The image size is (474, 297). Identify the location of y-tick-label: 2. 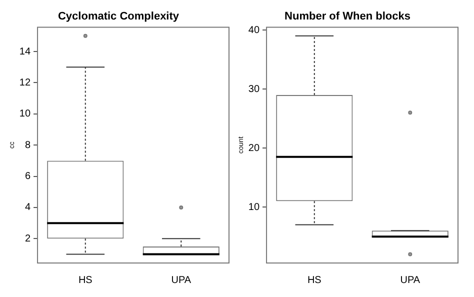
(27, 238).